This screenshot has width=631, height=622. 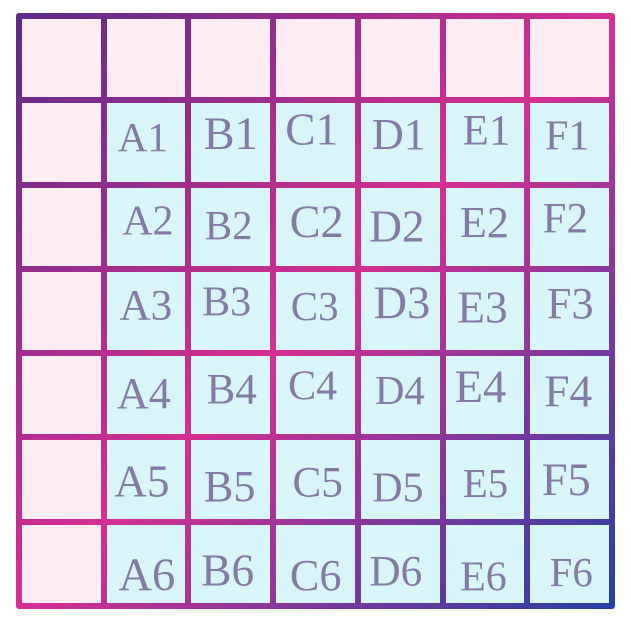 I want to click on grid-cell-F1: F1, so click(x=569, y=142).